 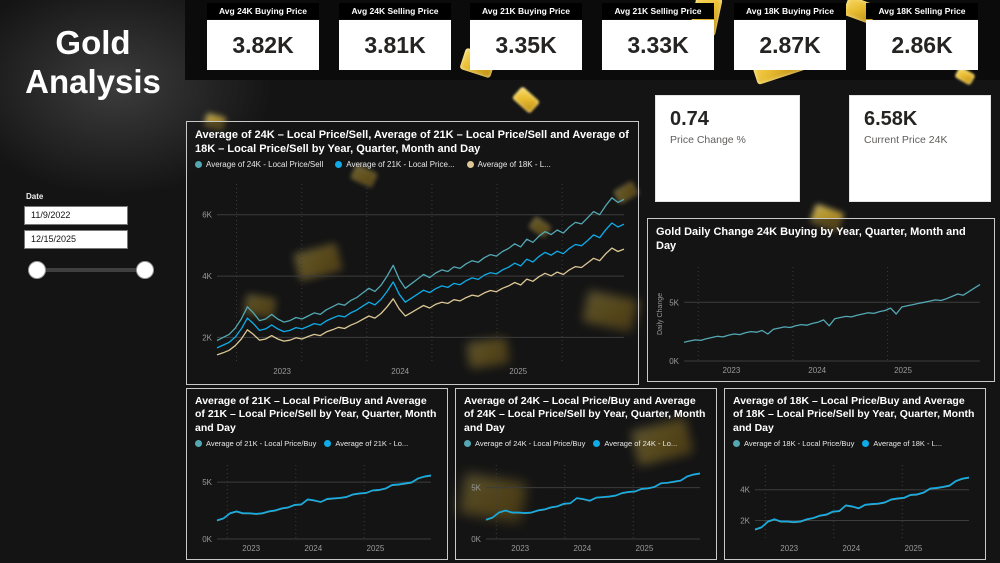 What do you see at coordinates (526, 11) in the screenshot?
I see `kpi-header: Avg 21K Buying Price` at bounding box center [526, 11].